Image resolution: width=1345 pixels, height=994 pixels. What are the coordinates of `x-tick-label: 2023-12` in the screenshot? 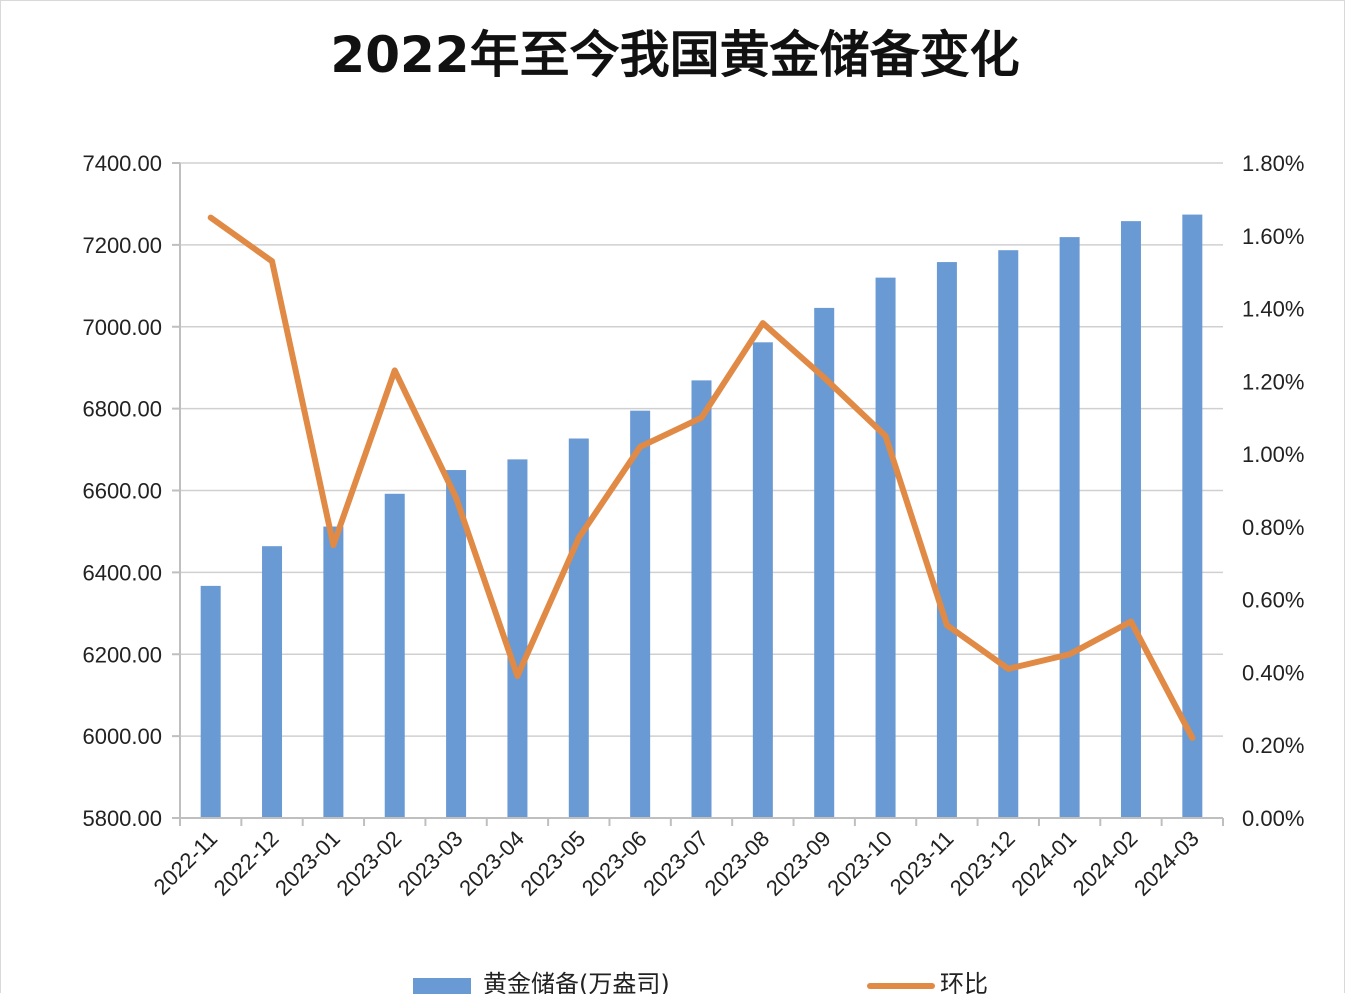 It's located at (982, 863).